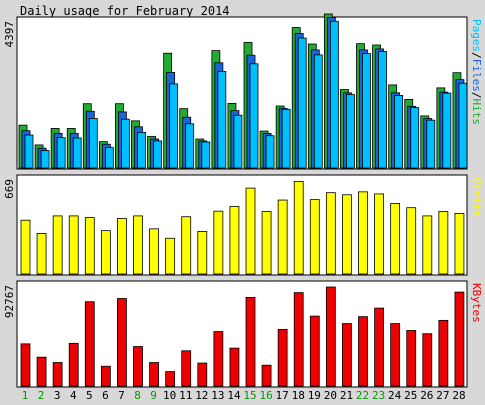  I want to click on x-tick-label: 20, so click(330, 395).